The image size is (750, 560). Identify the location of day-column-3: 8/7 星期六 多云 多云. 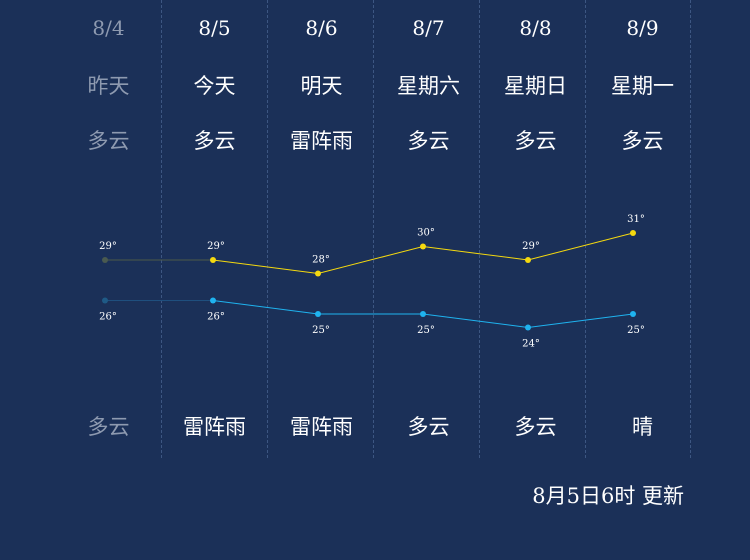
(428, 230).